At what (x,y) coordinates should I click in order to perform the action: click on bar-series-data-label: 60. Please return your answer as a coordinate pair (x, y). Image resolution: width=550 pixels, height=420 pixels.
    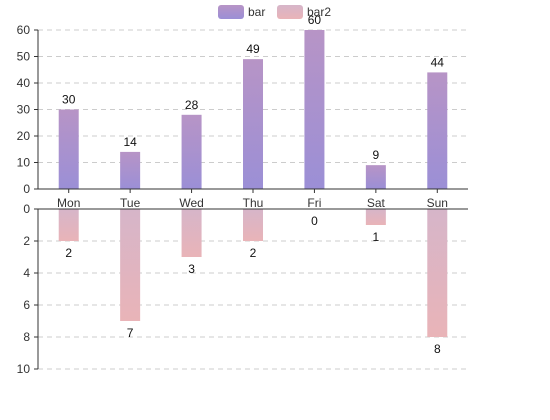
    Looking at the image, I should click on (315, 20).